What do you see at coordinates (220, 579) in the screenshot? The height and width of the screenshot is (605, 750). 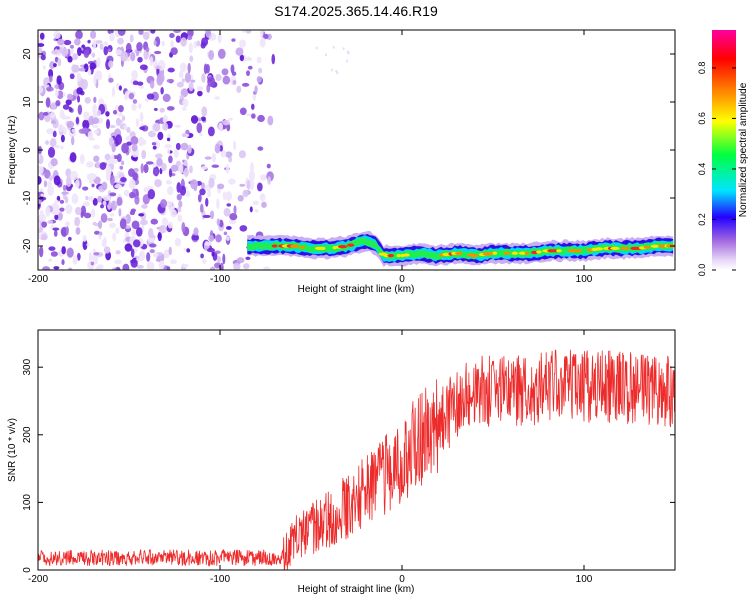 I see `snr-x-tick-label: -100` at bounding box center [220, 579].